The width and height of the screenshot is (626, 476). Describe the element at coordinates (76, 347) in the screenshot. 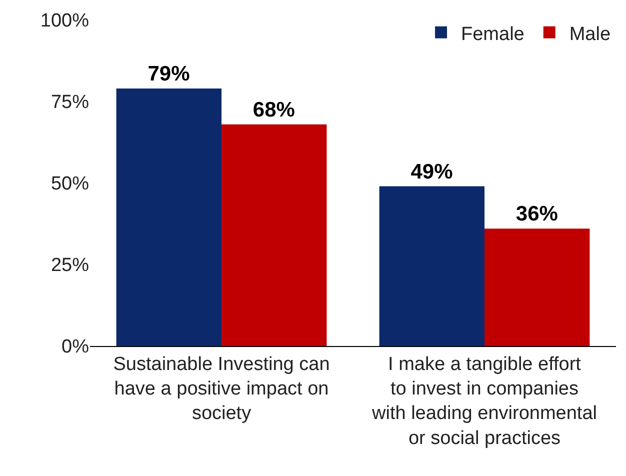

I see `y-tick-label: 0%` at that location.